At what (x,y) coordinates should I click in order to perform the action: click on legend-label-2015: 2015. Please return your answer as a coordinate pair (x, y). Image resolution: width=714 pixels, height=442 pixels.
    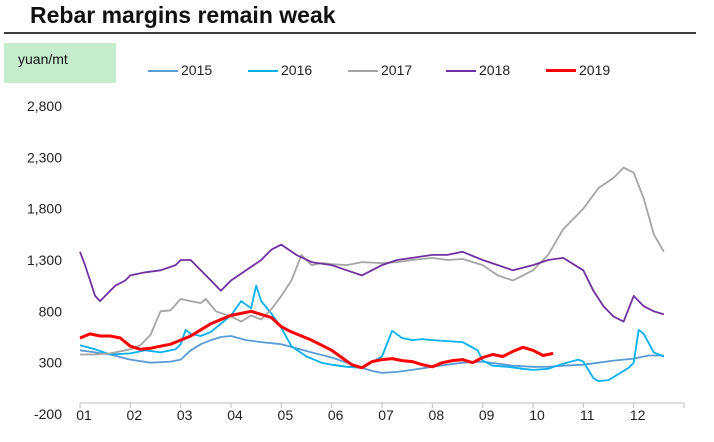
    Looking at the image, I should click on (197, 70).